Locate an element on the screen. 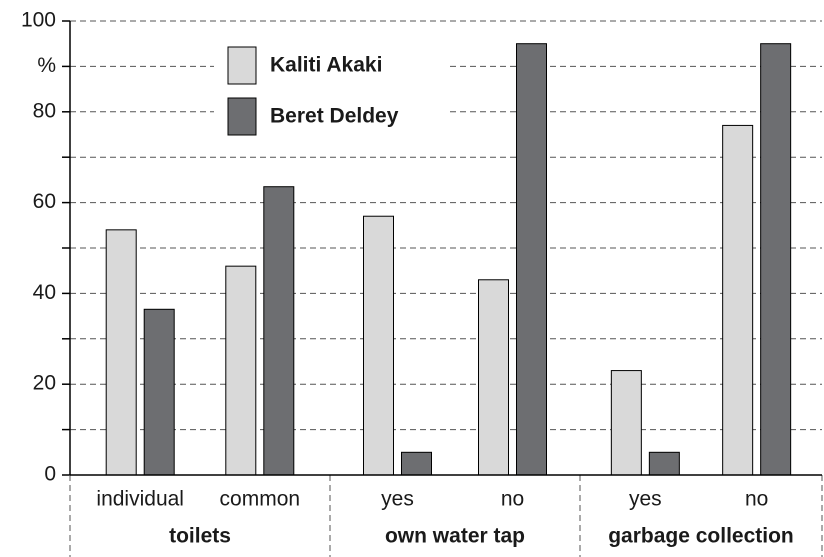  y-tick-label: 20 is located at coordinates (44, 383).